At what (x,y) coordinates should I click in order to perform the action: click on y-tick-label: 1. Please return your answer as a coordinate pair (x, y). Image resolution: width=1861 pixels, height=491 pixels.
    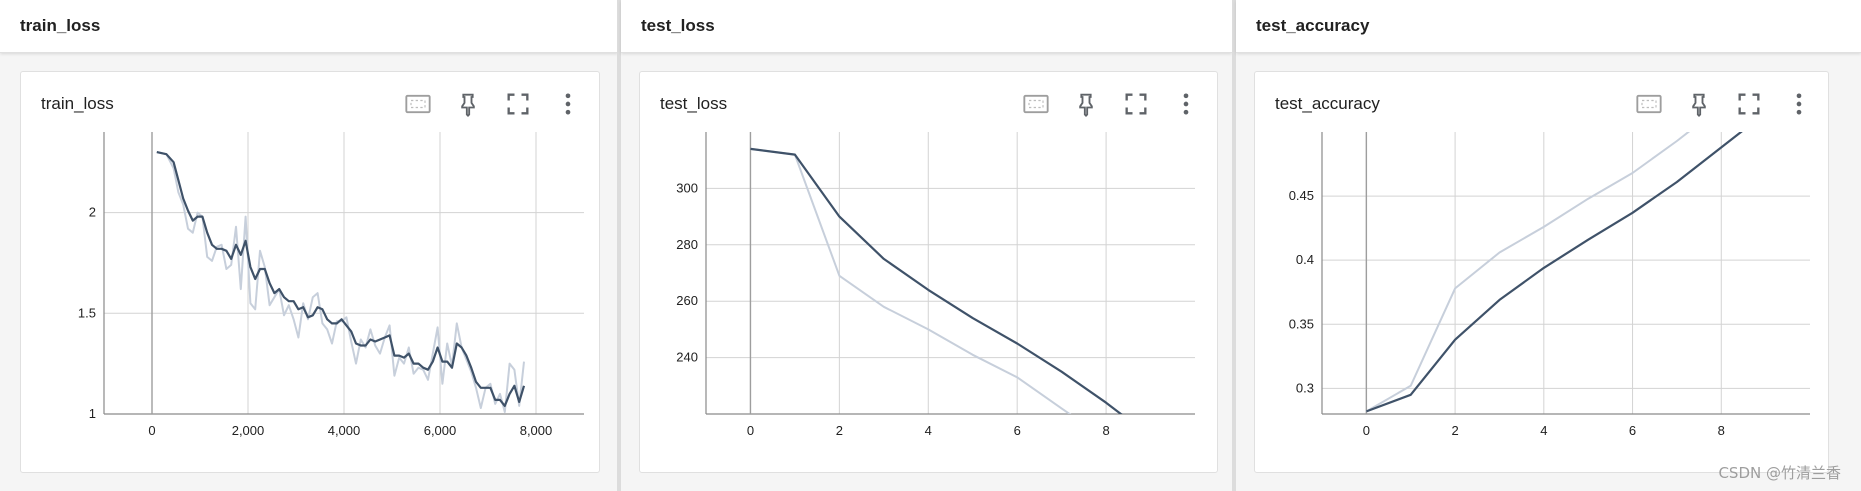
    Looking at the image, I should click on (92, 413).